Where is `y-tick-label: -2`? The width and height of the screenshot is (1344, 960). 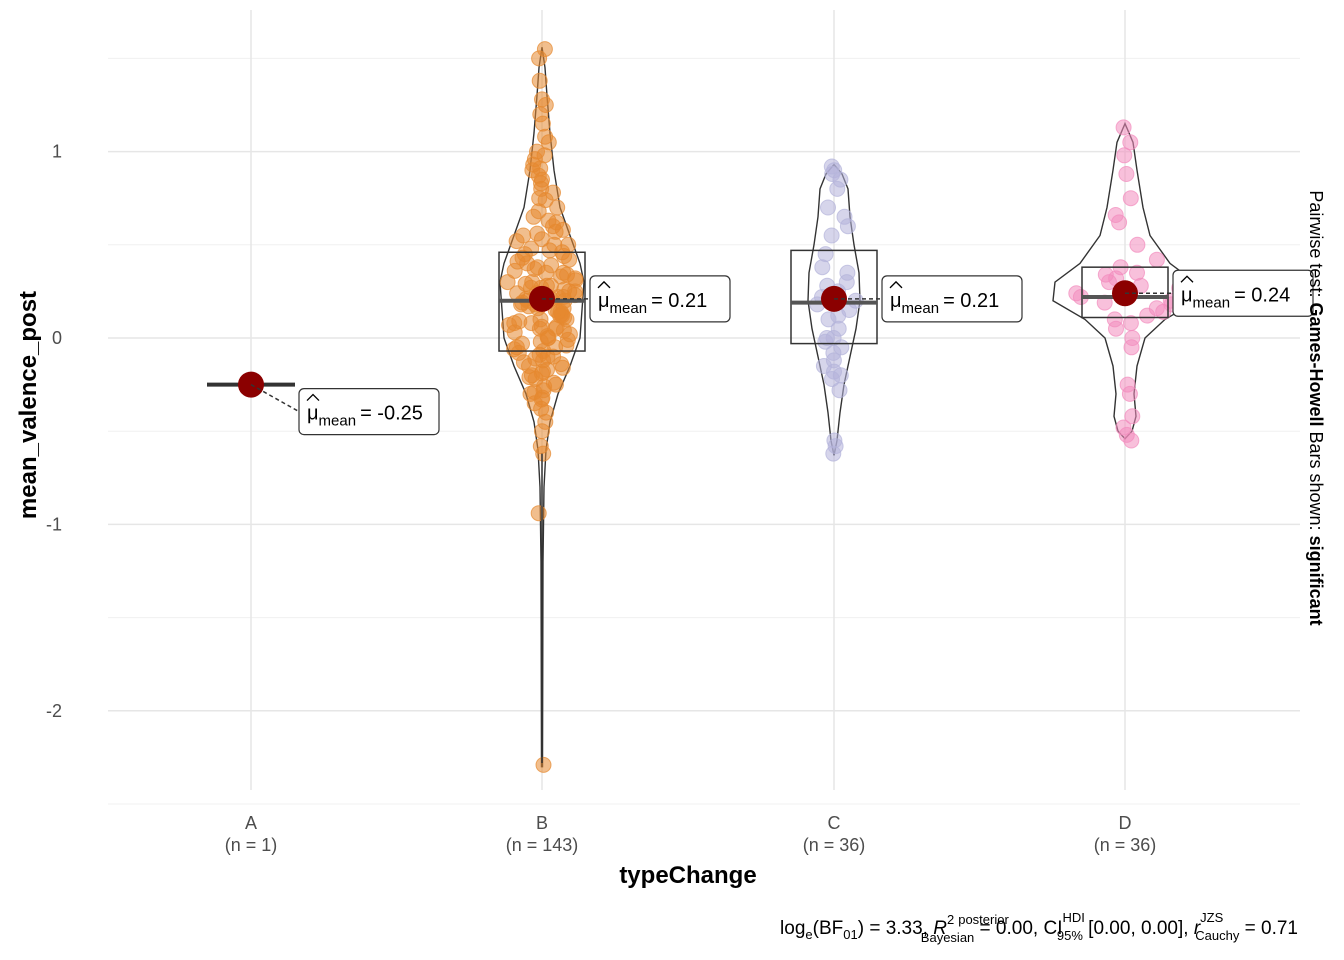 y-tick-label: -2 is located at coordinates (54, 711).